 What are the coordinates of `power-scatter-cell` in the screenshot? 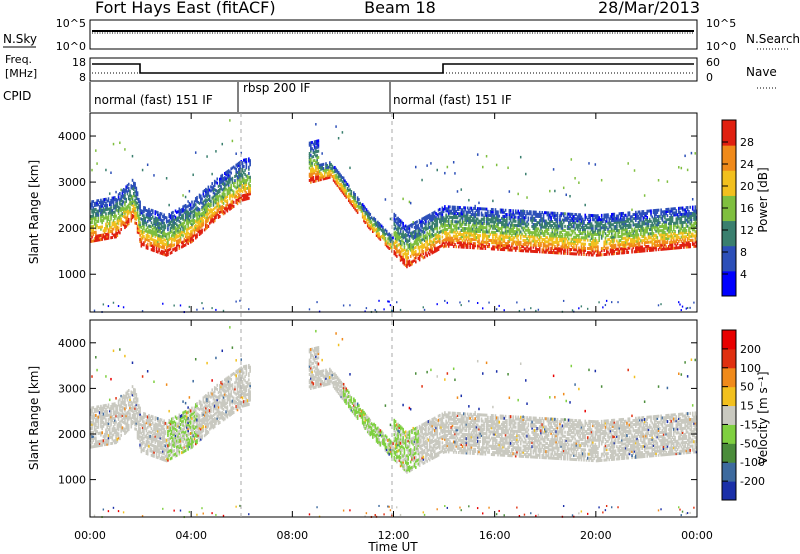 It's located at (403, 199).